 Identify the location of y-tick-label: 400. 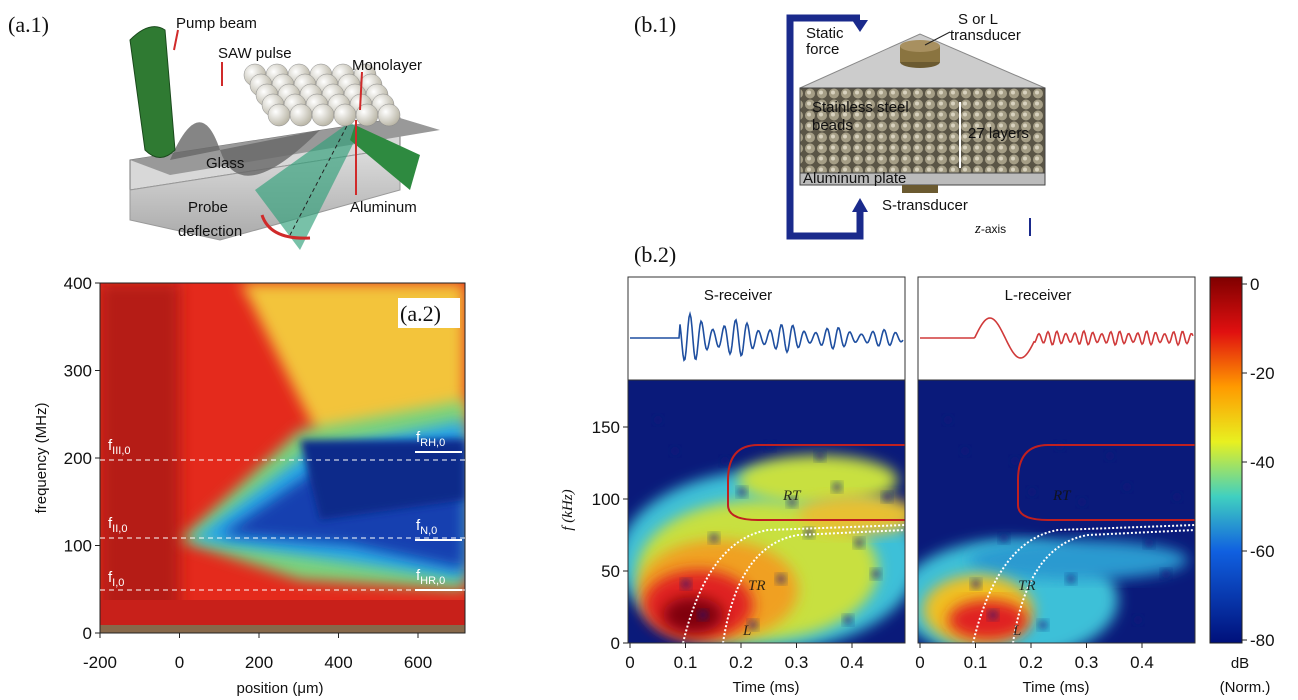
(78, 283).